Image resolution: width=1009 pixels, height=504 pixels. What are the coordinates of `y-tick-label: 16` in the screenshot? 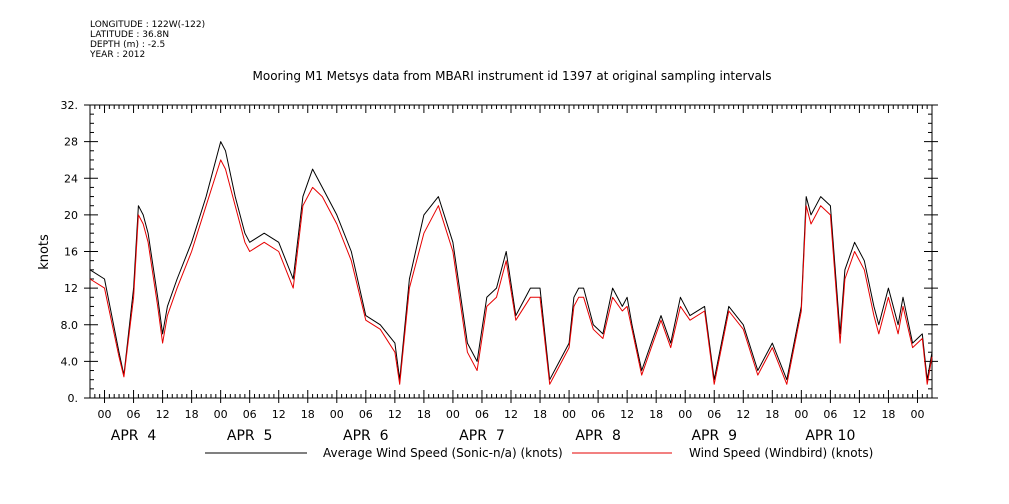 It's located at (71, 252).